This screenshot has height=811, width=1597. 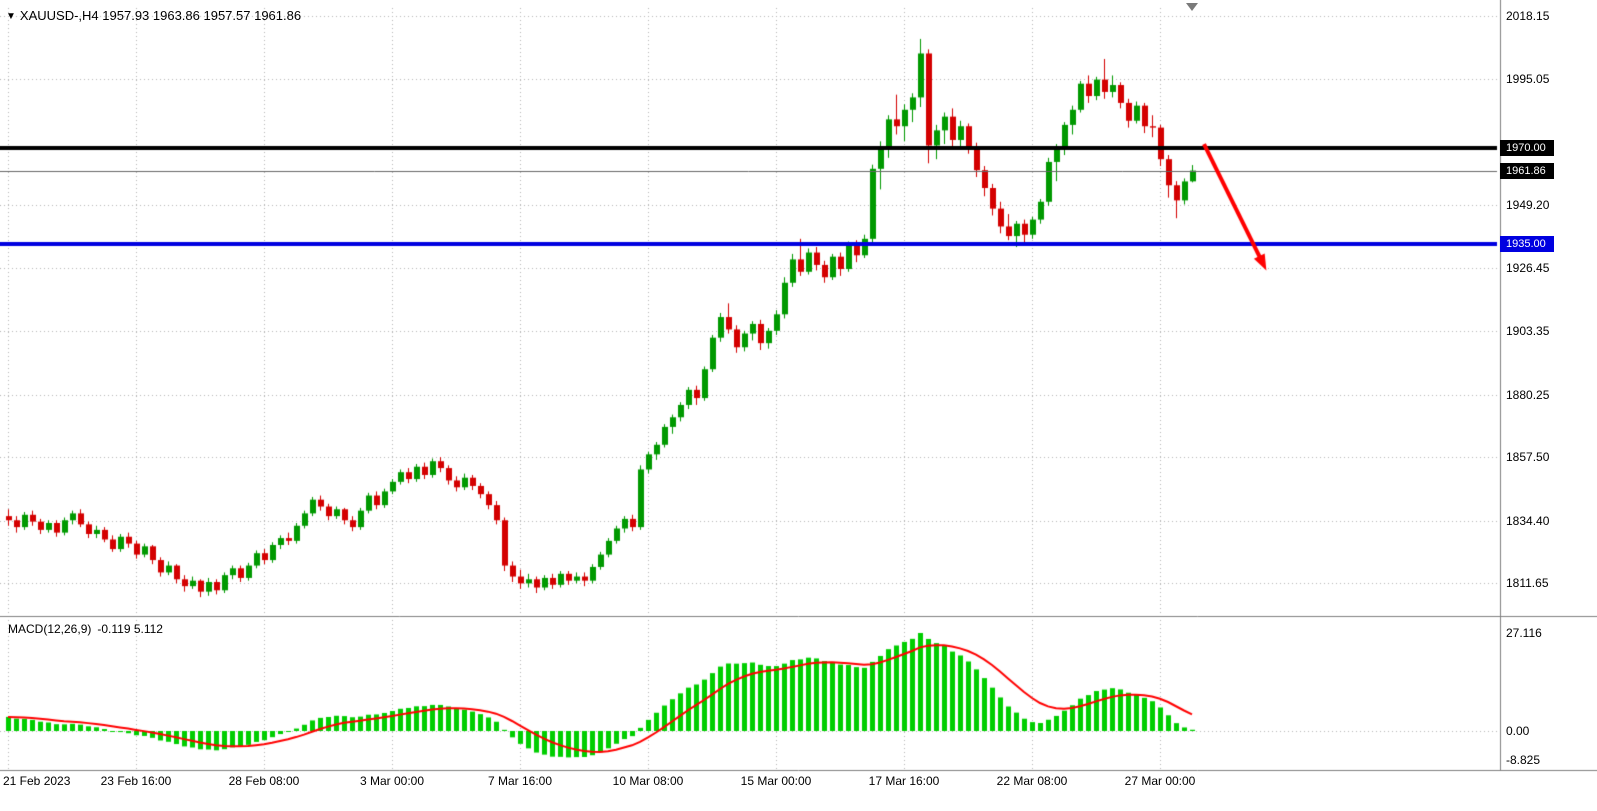 I want to click on time-tick-label: 10 Mar 08:00, so click(x=648, y=781).